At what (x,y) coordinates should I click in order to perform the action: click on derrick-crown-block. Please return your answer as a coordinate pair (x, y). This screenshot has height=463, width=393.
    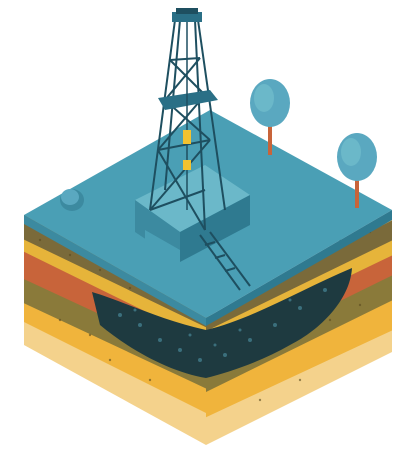
    Looking at the image, I should click on (187, 15).